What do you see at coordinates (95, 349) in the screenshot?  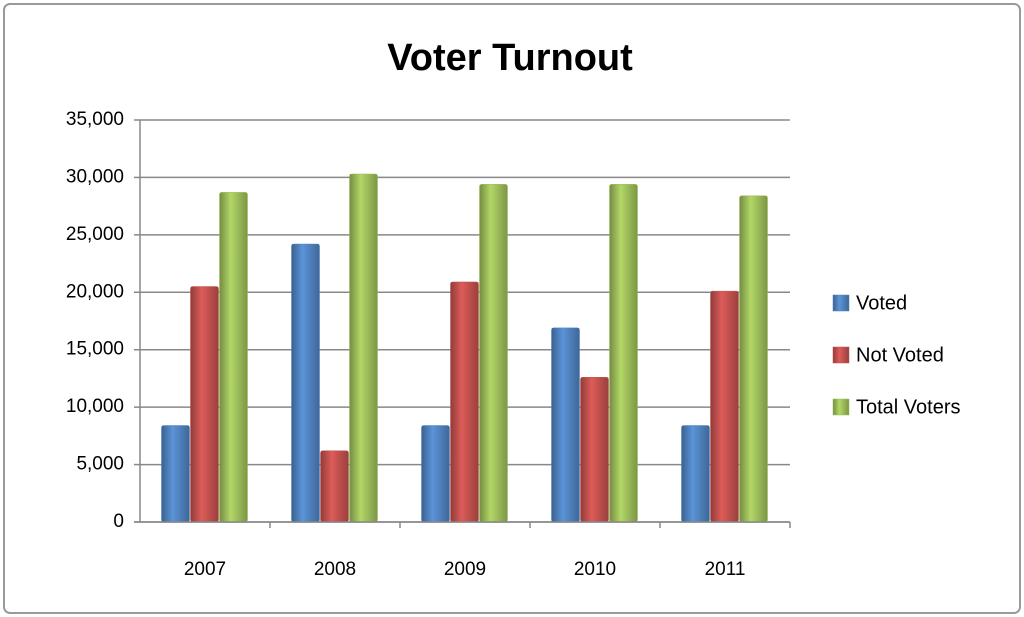 I see `y-tick-label: 15,000` at bounding box center [95, 349].